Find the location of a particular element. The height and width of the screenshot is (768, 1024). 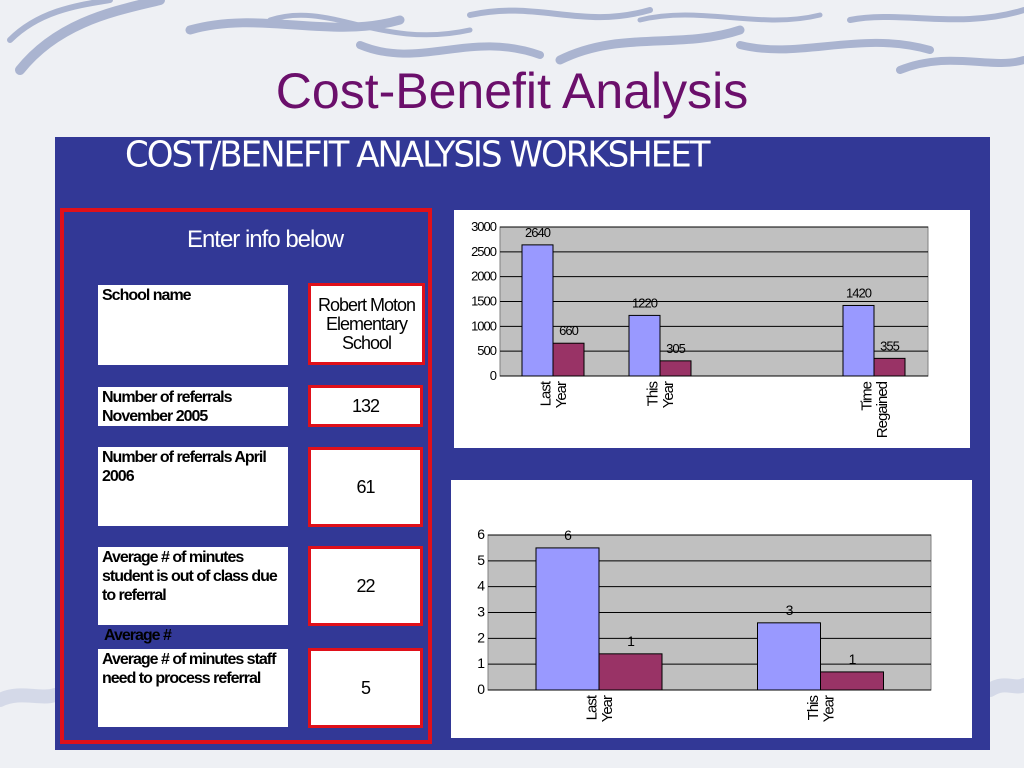

data-label: 1420 is located at coordinates (859, 292).